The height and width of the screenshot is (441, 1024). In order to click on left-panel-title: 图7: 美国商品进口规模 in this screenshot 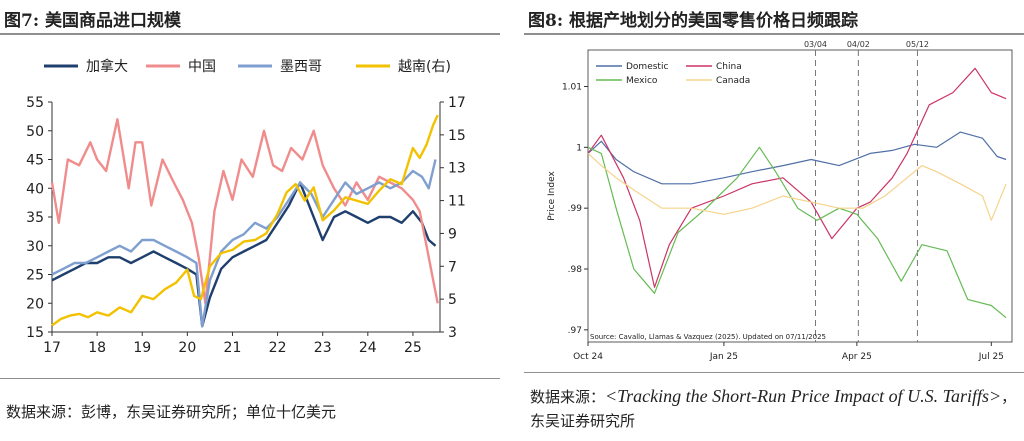, I will do `click(93, 21)`.